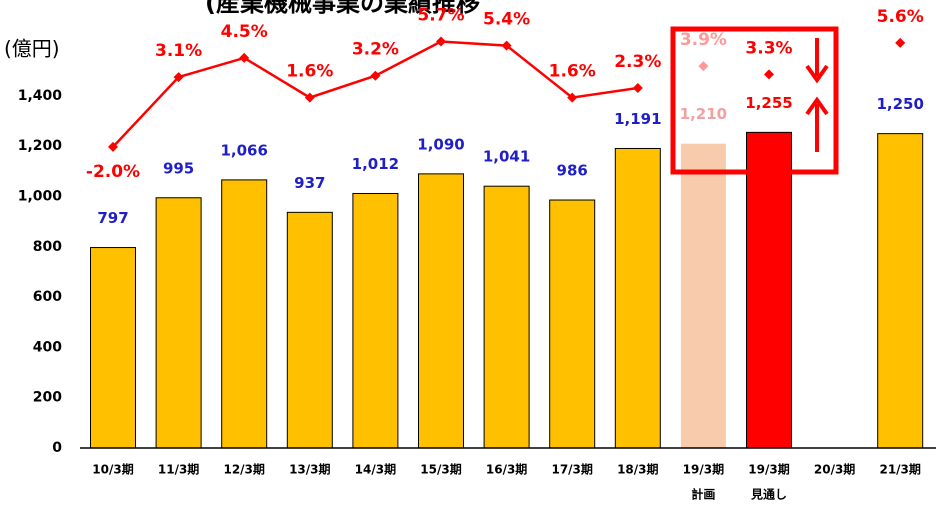 The image size is (938, 505). I want to click on bar-value-label: 1,255, so click(768, 103).